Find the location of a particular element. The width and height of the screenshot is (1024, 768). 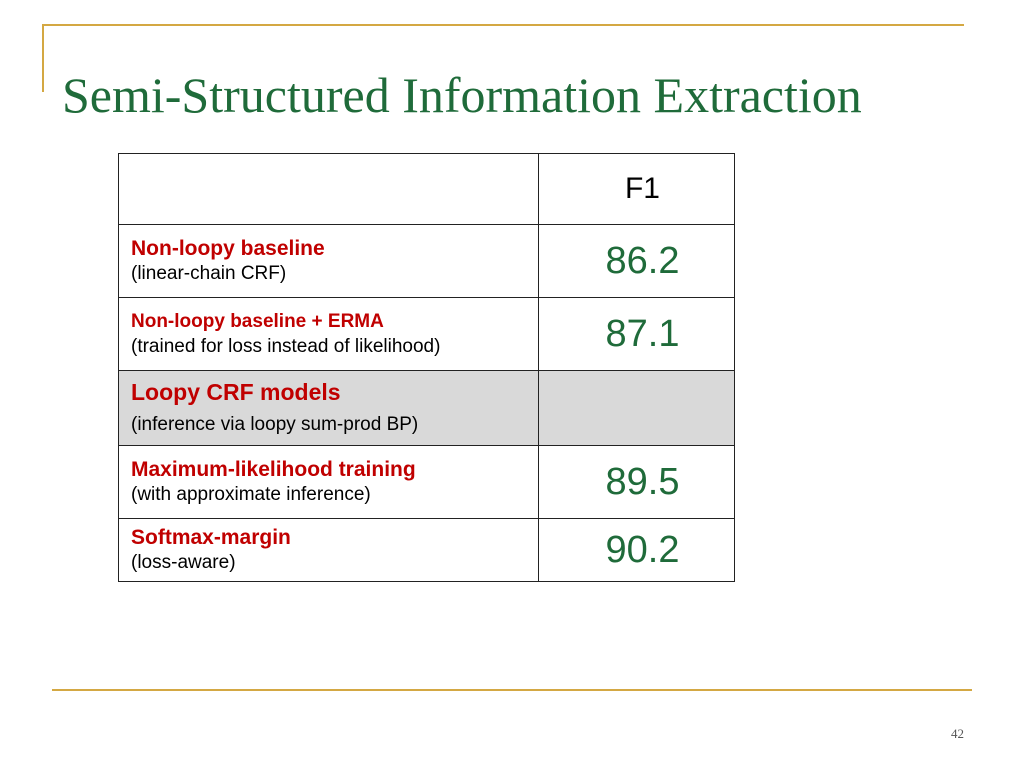

table-row: Softmax-margin (loss-aware) 90.2 is located at coordinates (426, 550).